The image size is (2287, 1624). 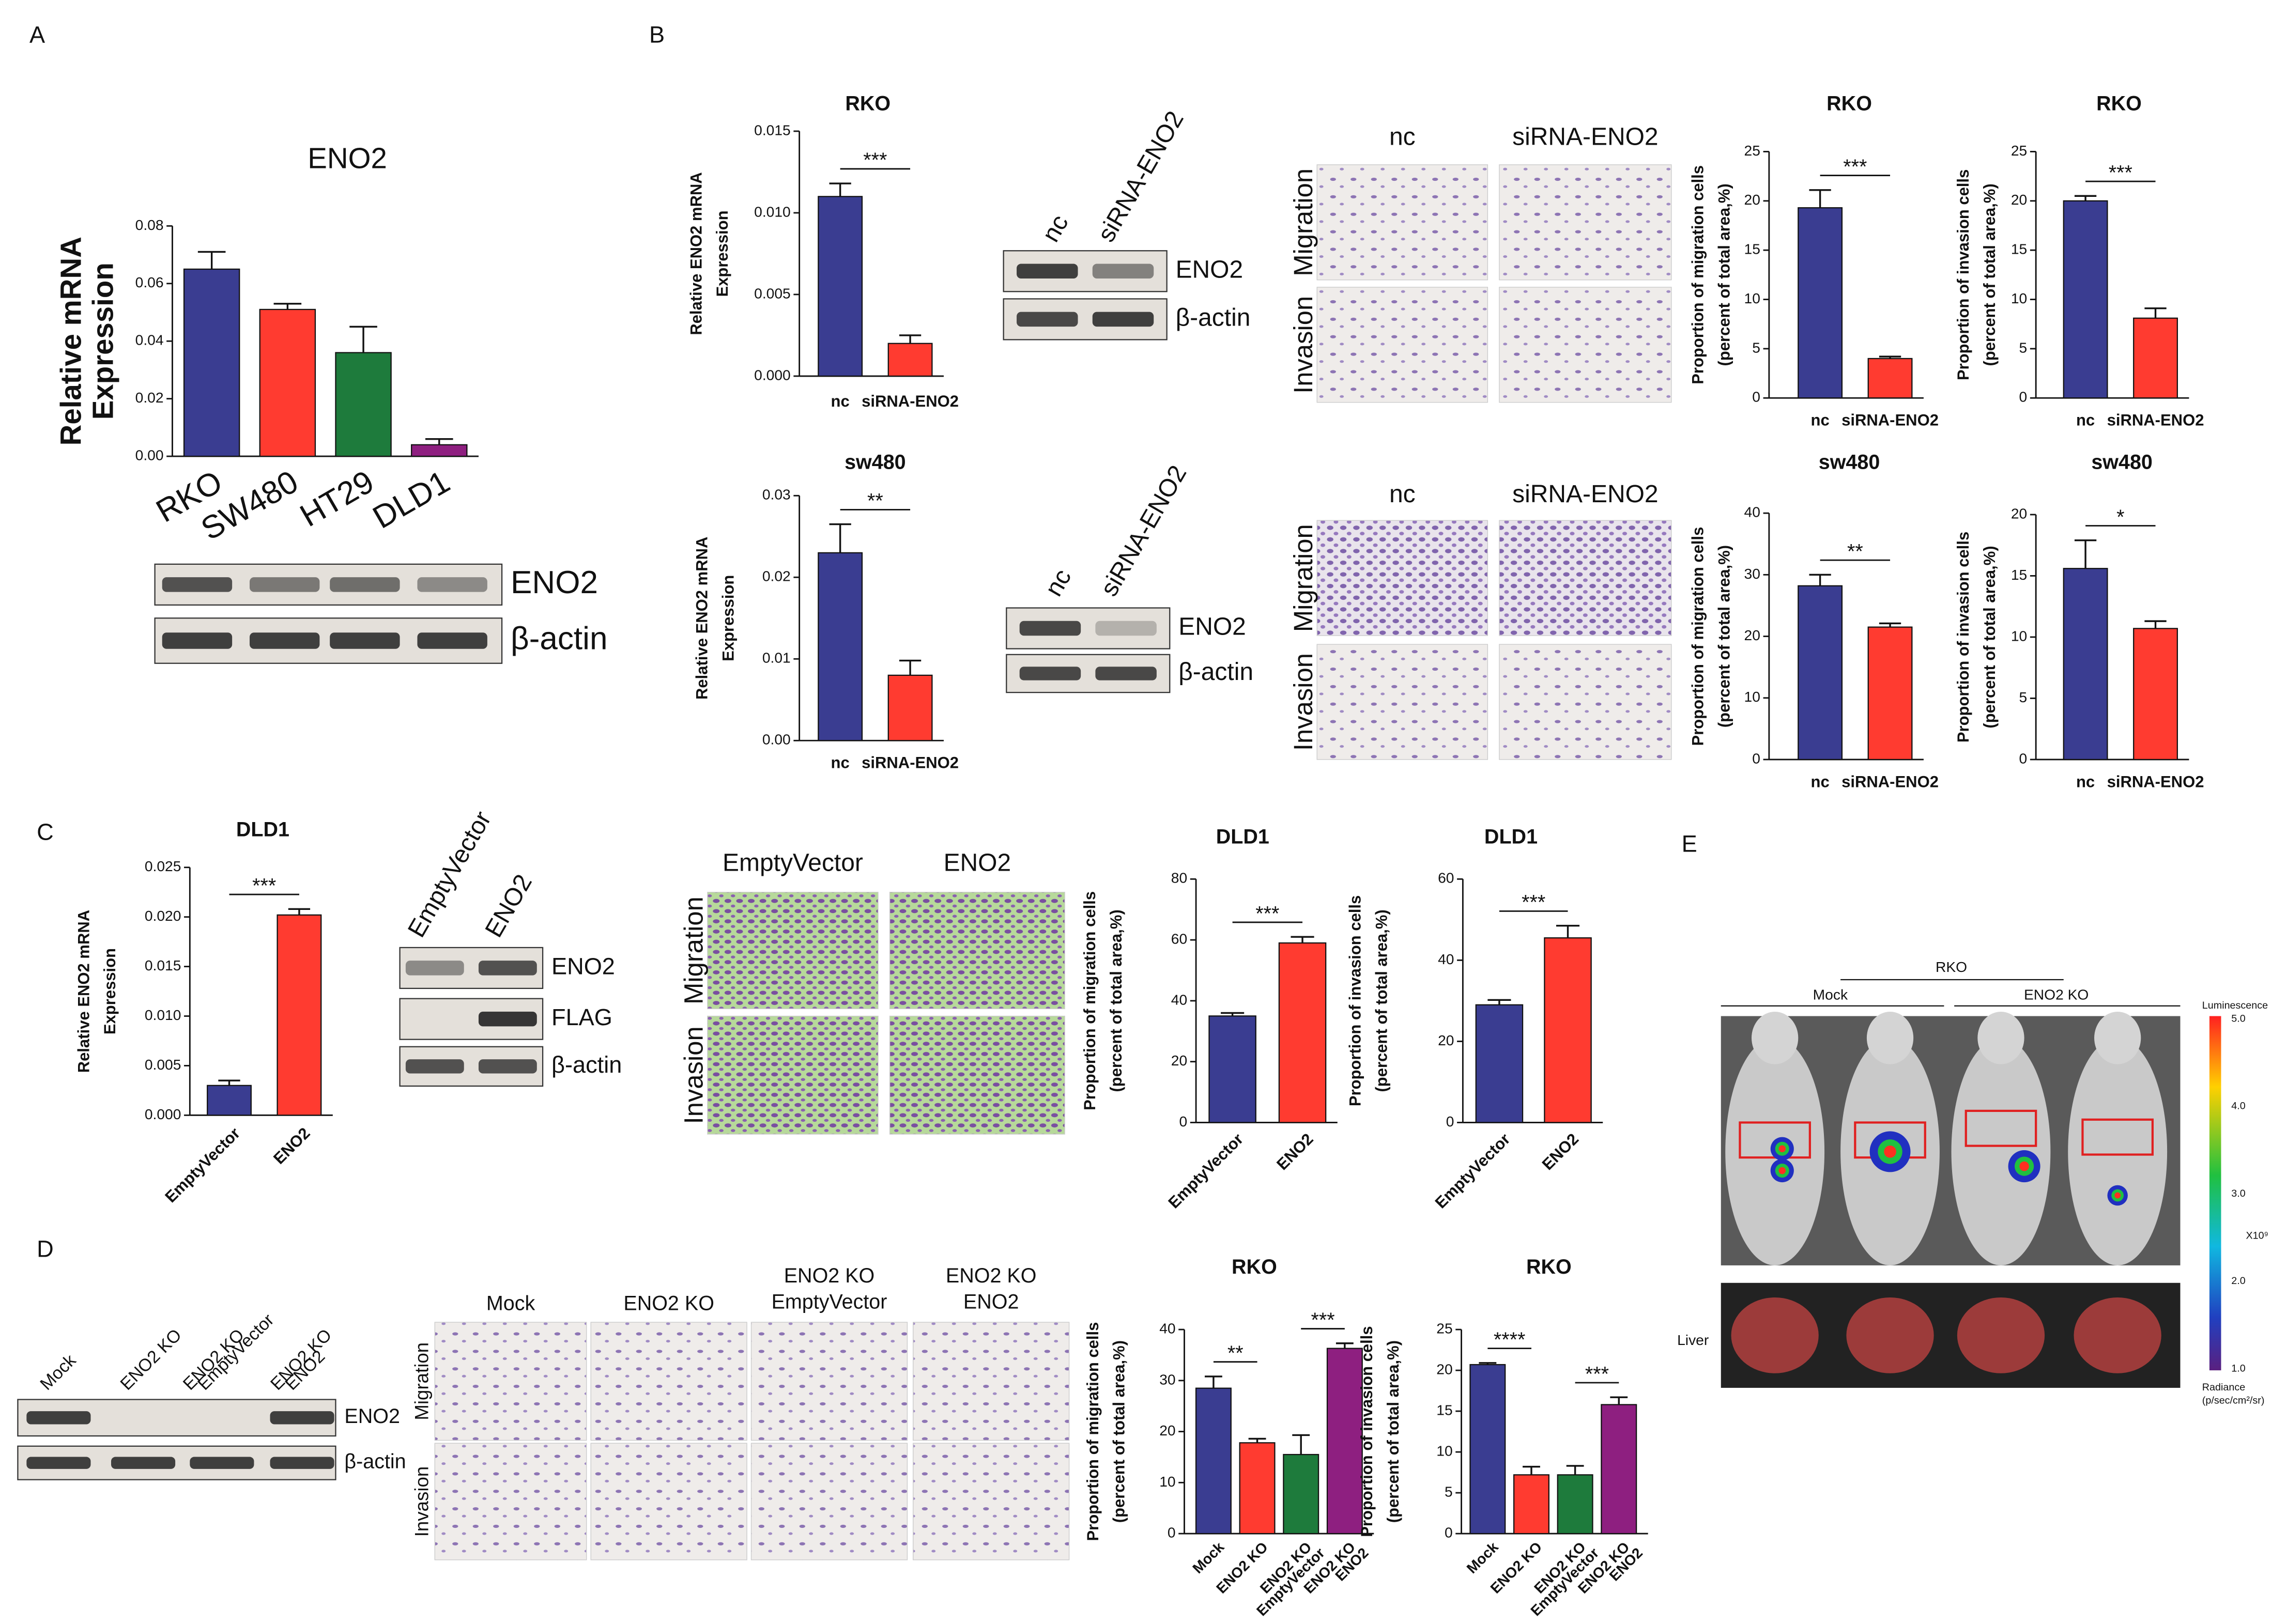 I want to click on y-tick-label: 40, so click(x=1752, y=512).